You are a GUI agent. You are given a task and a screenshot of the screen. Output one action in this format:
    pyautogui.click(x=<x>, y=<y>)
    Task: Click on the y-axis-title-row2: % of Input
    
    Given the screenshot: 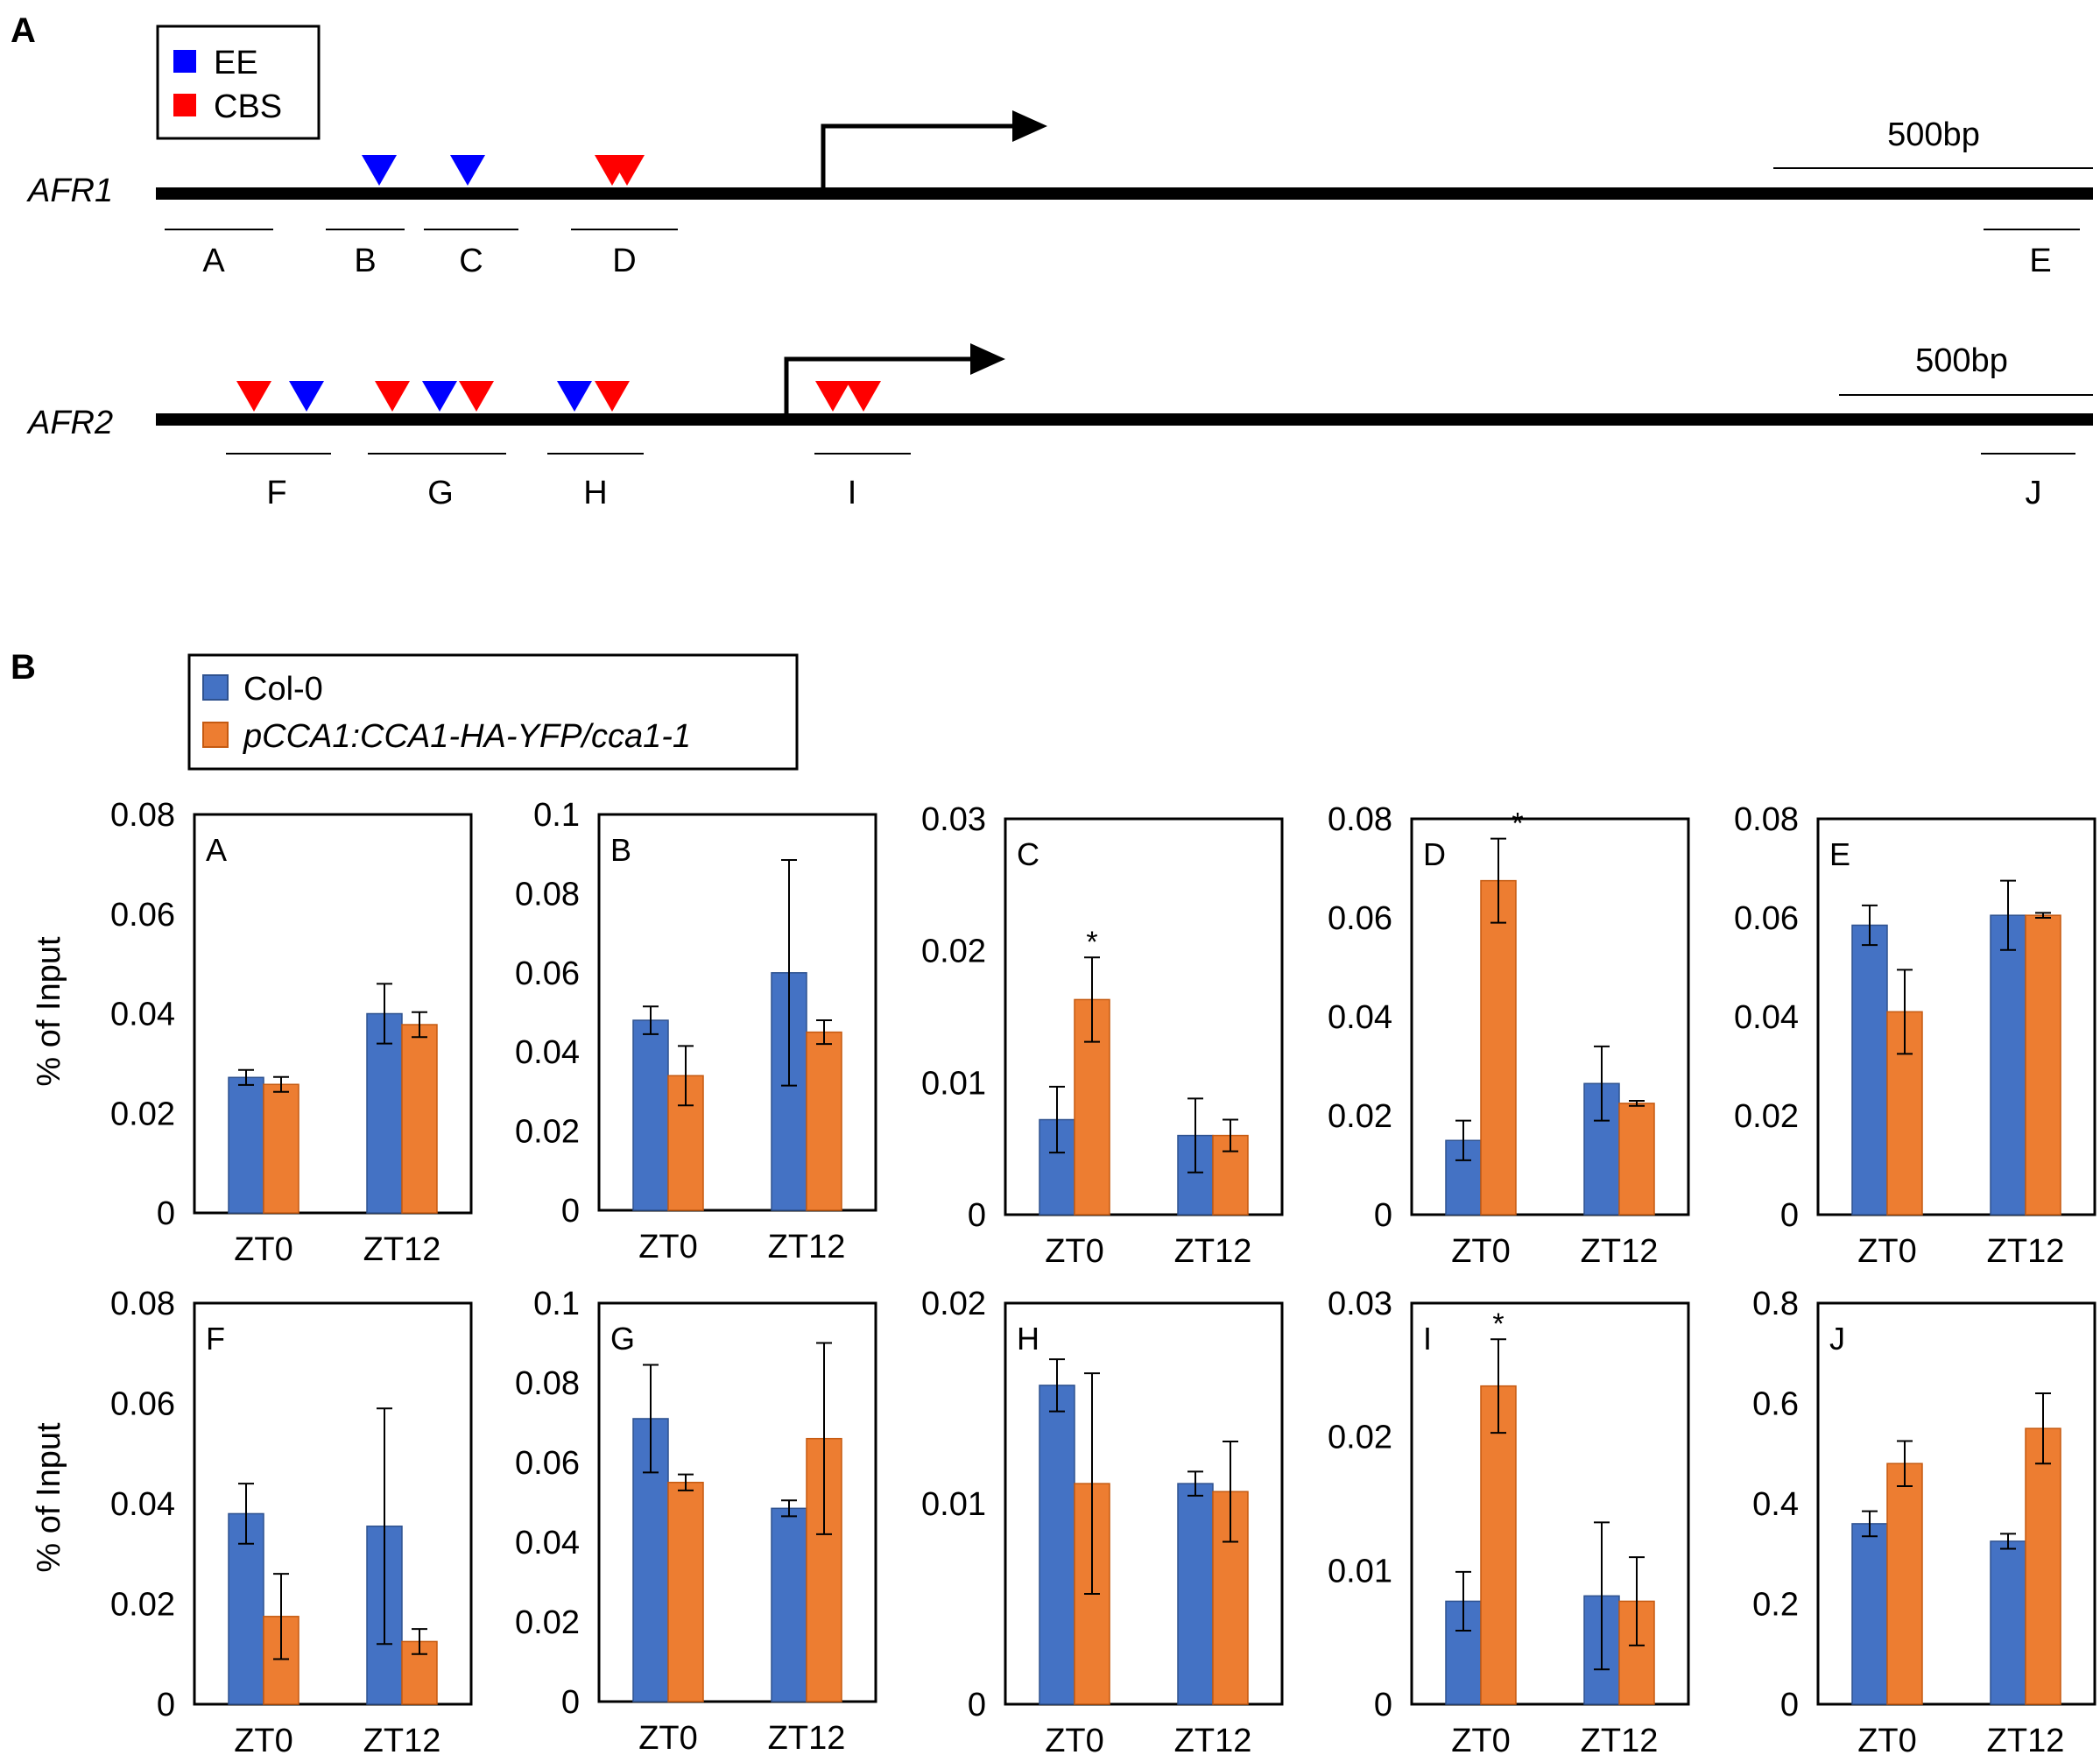 What is the action you would take?
    pyautogui.click(x=49, y=1497)
    